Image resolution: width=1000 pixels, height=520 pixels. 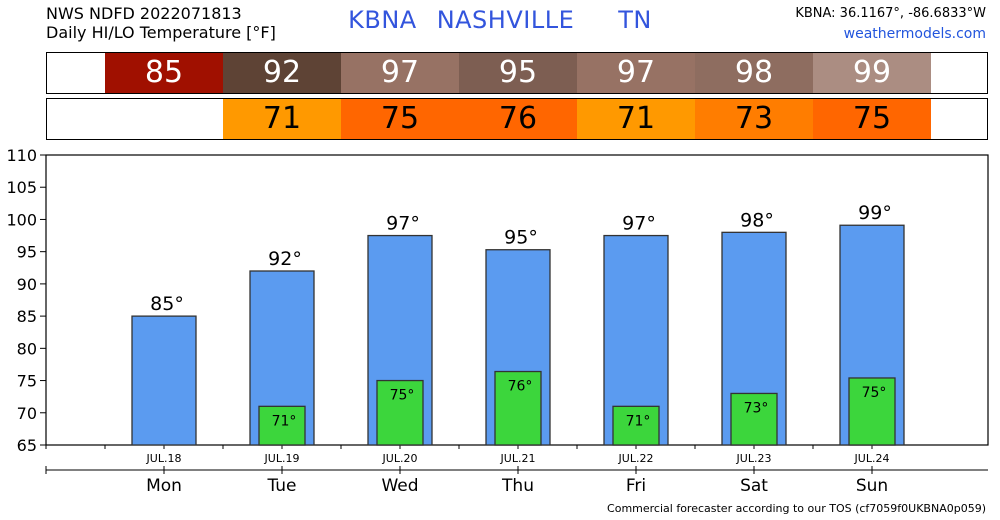 What do you see at coordinates (164, 458) in the screenshot?
I see `date-label: JUL.18` at bounding box center [164, 458].